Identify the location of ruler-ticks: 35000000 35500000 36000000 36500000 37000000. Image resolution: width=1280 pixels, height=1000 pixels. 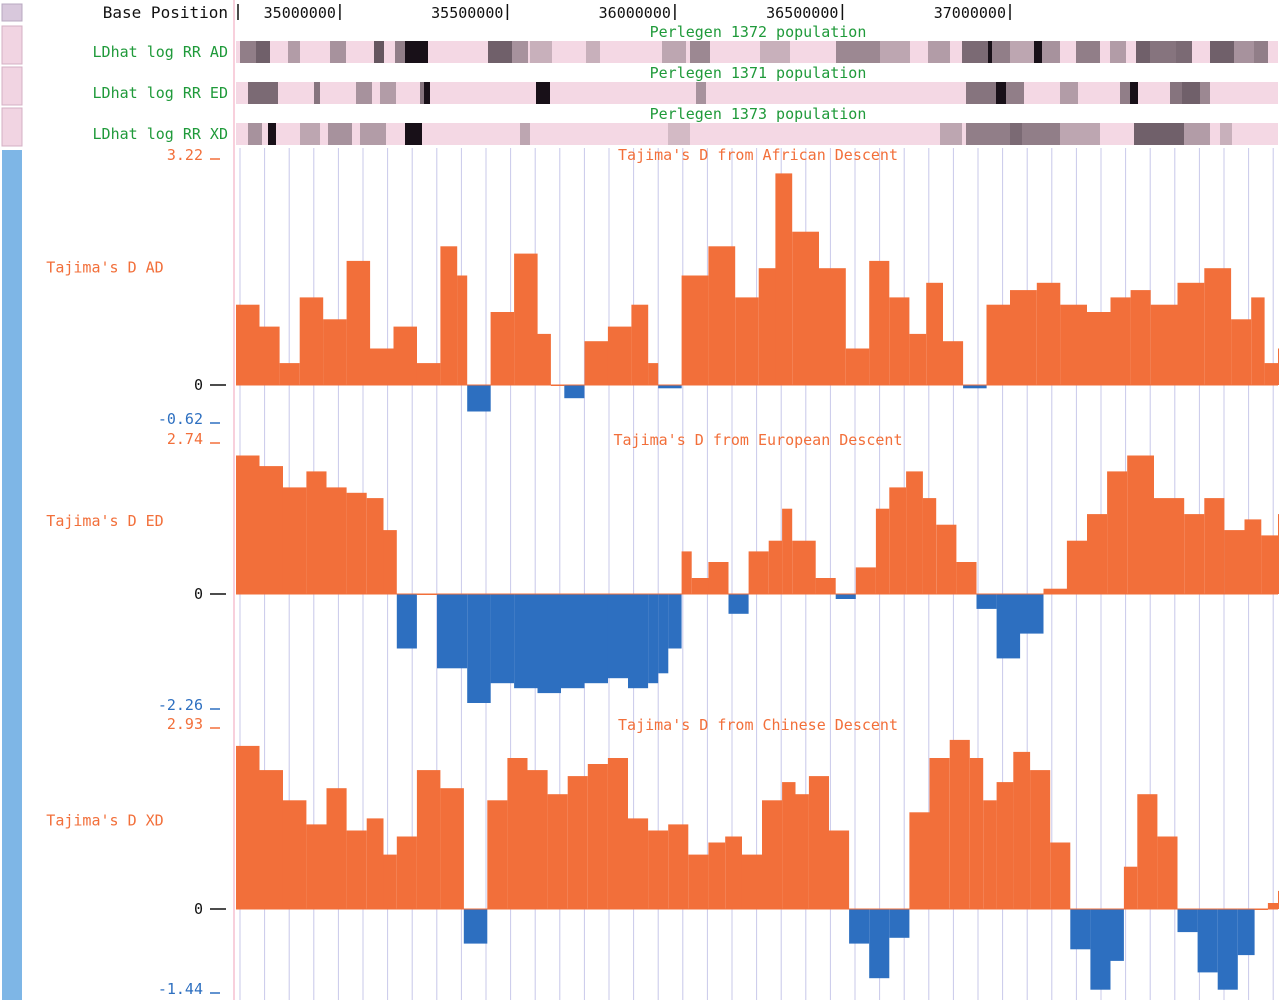
(624, 13).